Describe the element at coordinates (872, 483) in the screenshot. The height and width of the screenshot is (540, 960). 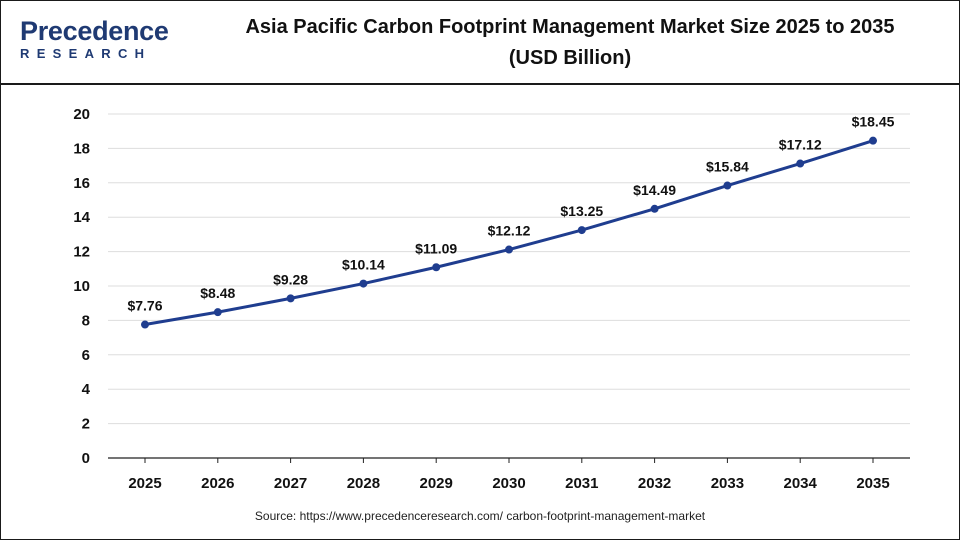
I see `x-tick-label: 2035` at that location.